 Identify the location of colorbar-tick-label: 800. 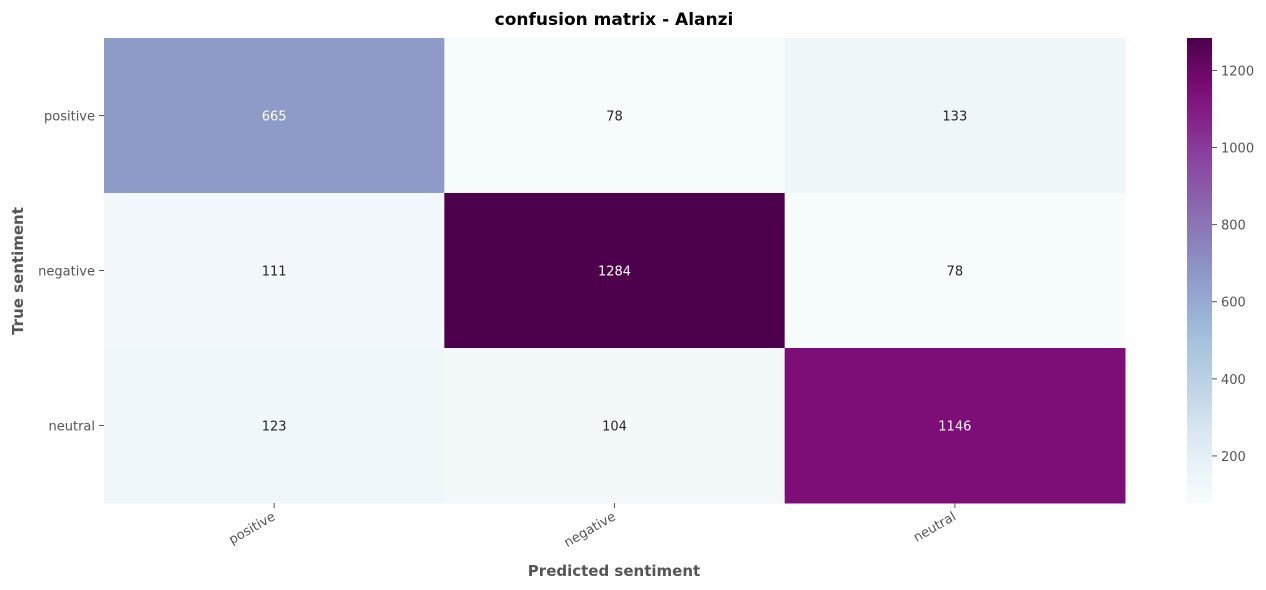
(1233, 226).